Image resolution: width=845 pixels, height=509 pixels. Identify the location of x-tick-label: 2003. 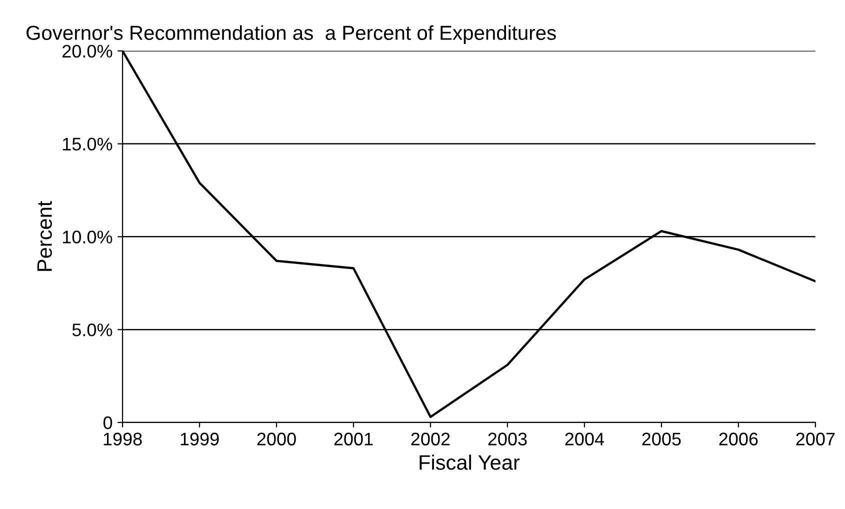
(507, 439).